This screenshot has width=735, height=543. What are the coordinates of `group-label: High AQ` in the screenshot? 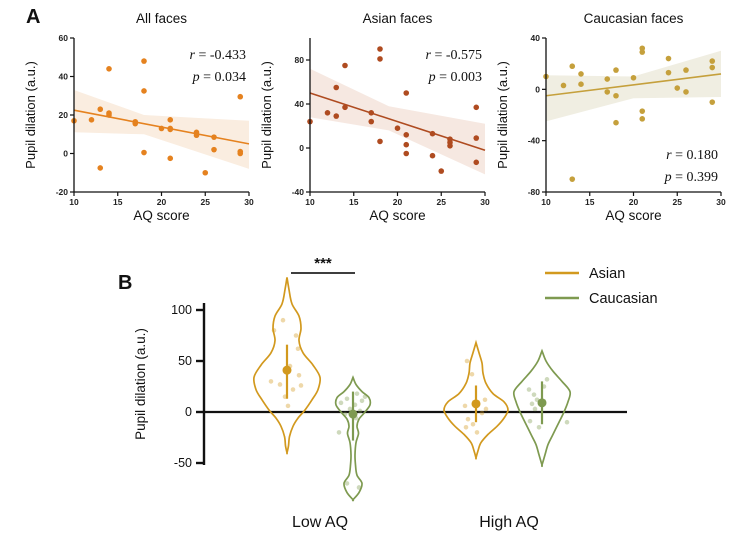 It's located at (509, 522).